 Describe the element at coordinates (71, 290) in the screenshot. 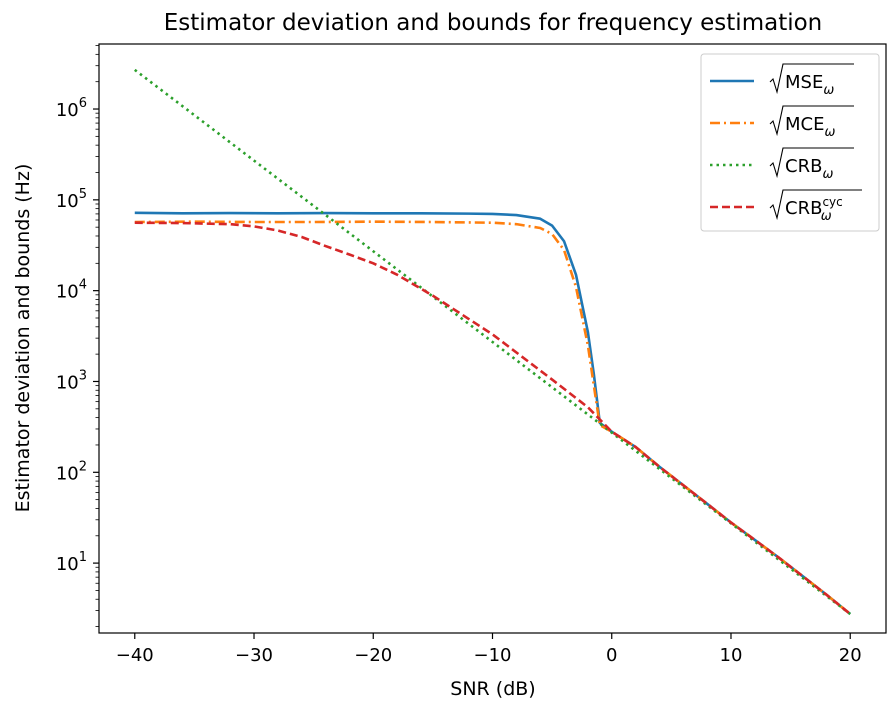

I see `y-tick-label: 10⁴` at that location.